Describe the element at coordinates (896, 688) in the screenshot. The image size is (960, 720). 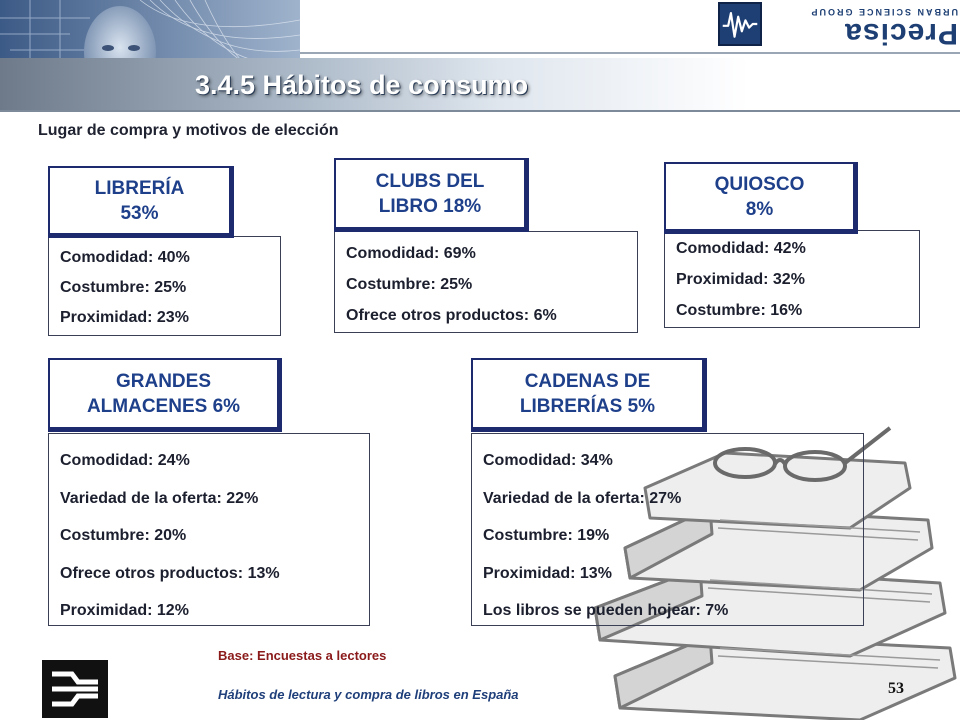
I see `page-number: 53` at that location.